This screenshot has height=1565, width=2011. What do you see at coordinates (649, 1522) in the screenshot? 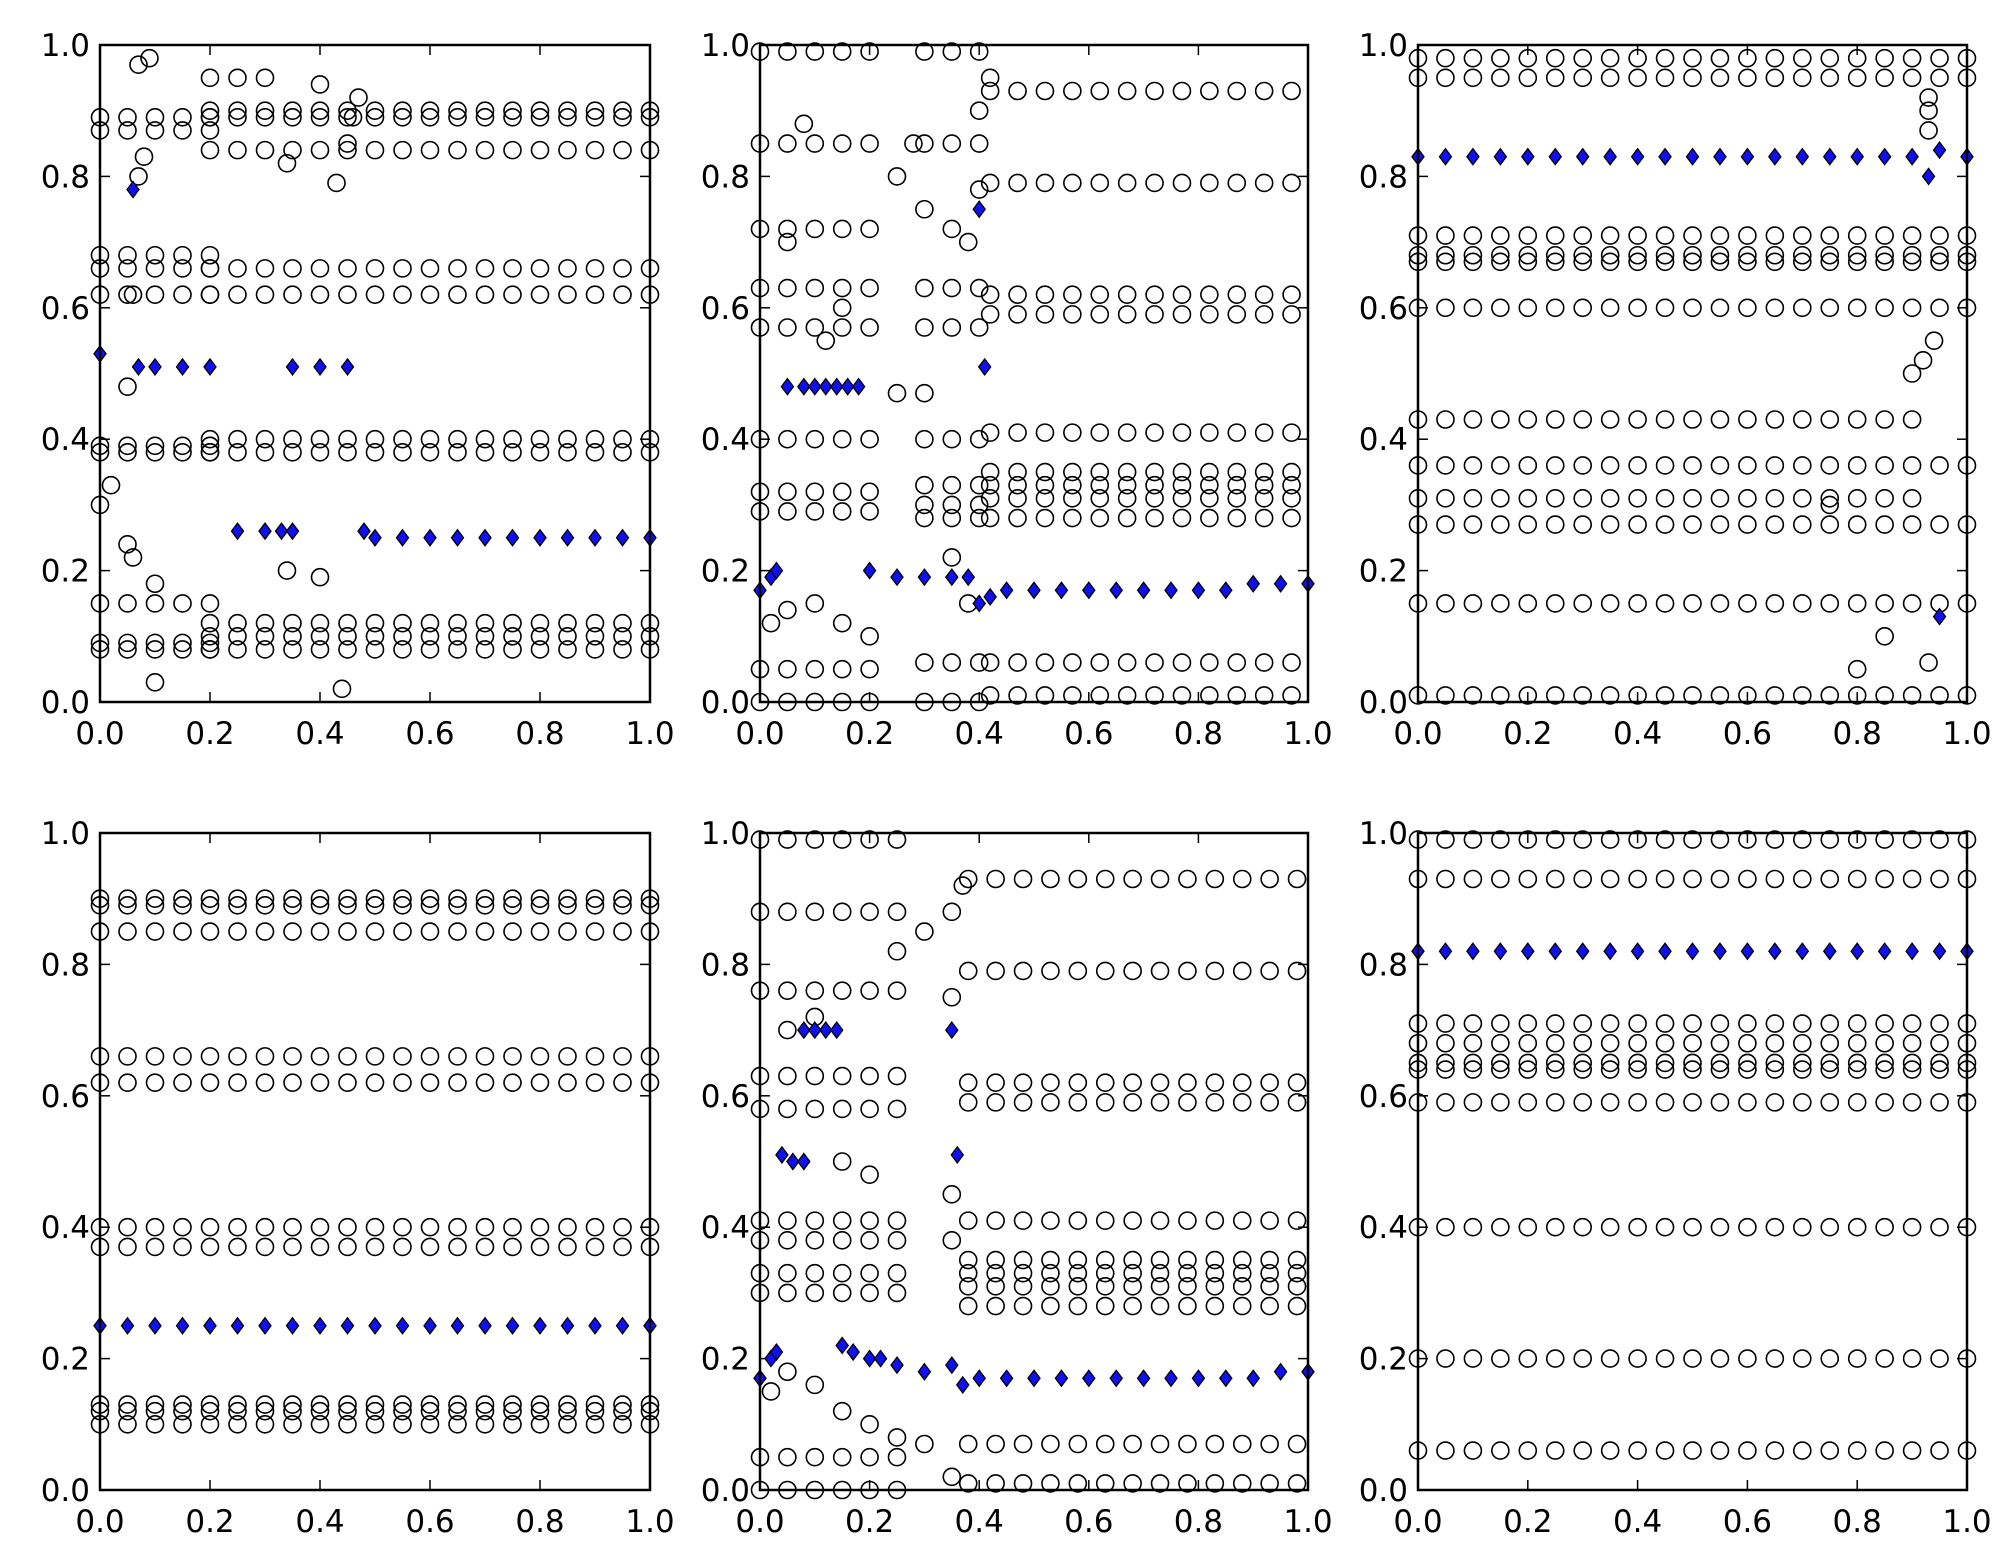
I see `x-tick-label: 1.0` at bounding box center [649, 1522].